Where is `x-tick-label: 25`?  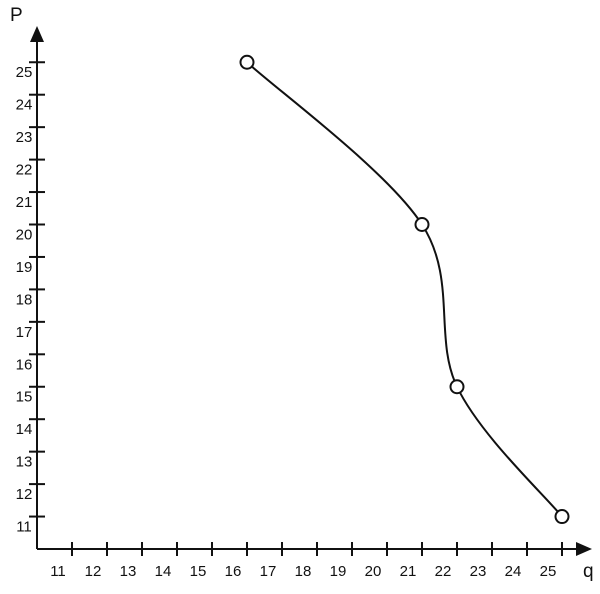 x-tick-label: 25 is located at coordinates (548, 571).